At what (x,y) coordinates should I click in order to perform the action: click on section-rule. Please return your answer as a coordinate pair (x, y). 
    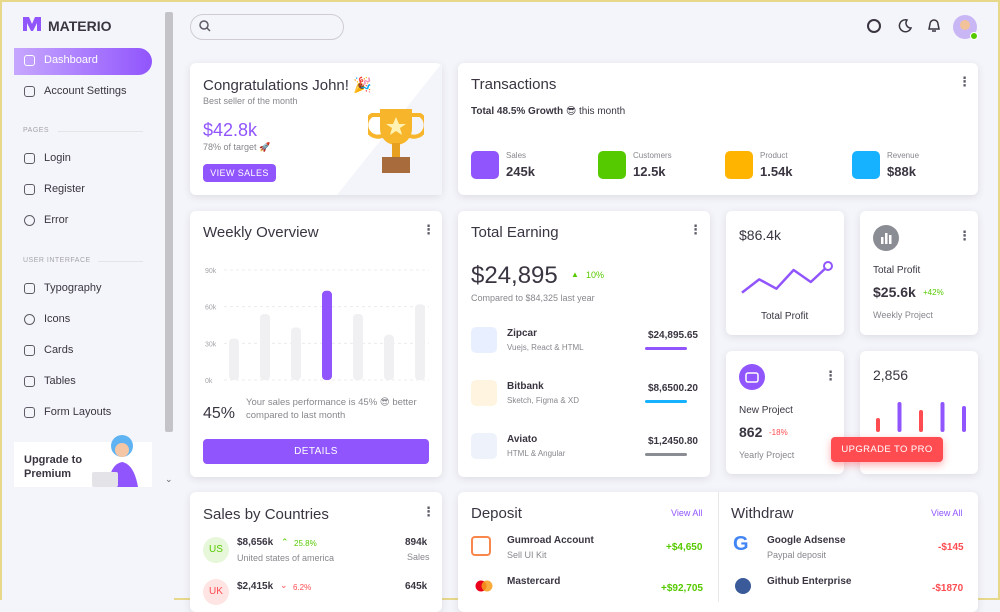
    Looking at the image, I should click on (120, 261).